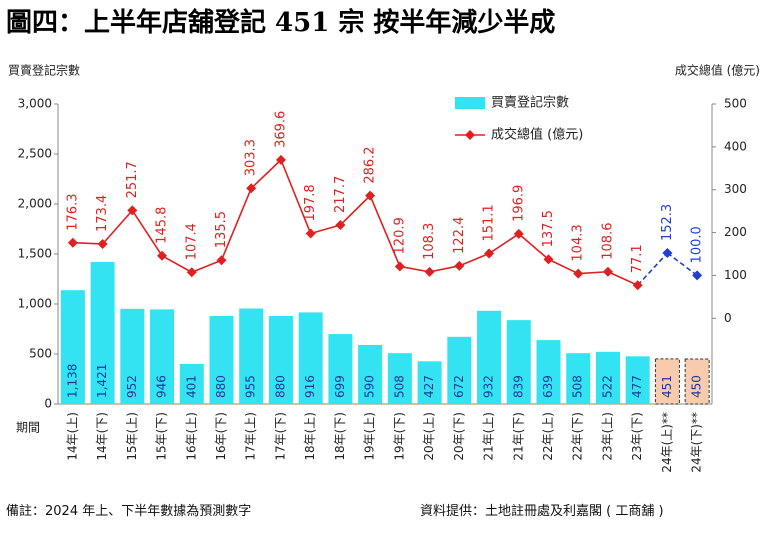 The height and width of the screenshot is (549, 768). Describe the element at coordinates (370, 164) in the screenshot. I see `line-value-label: 286.2` at that location.